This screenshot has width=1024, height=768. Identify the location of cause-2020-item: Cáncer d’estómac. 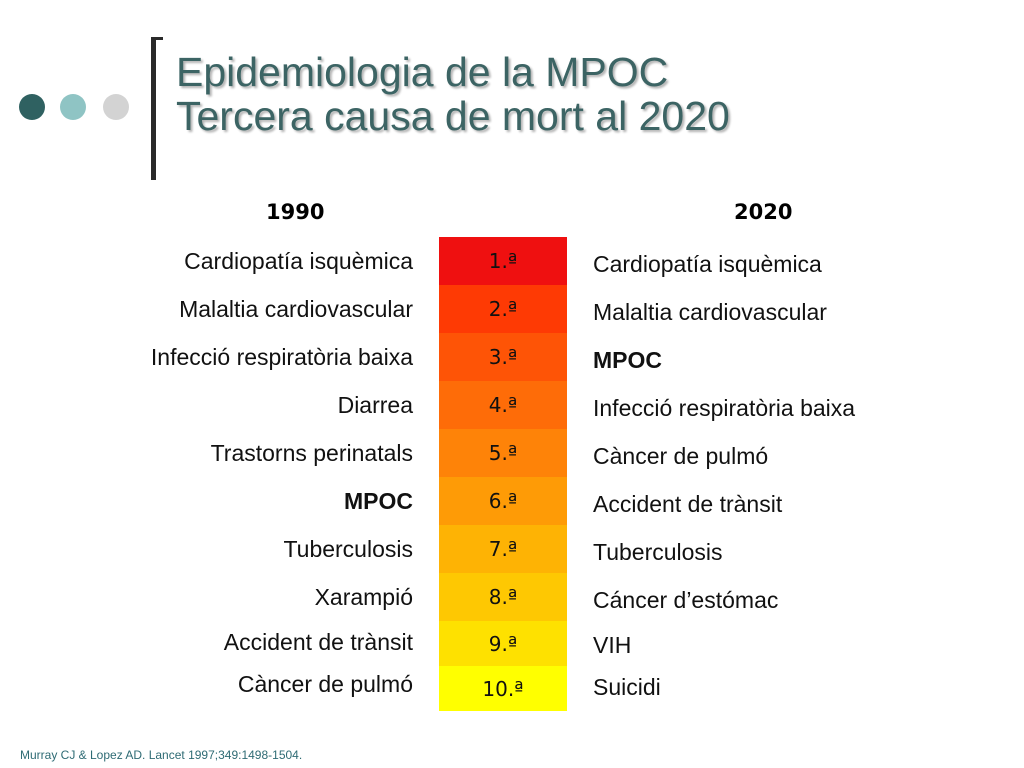
(686, 600).